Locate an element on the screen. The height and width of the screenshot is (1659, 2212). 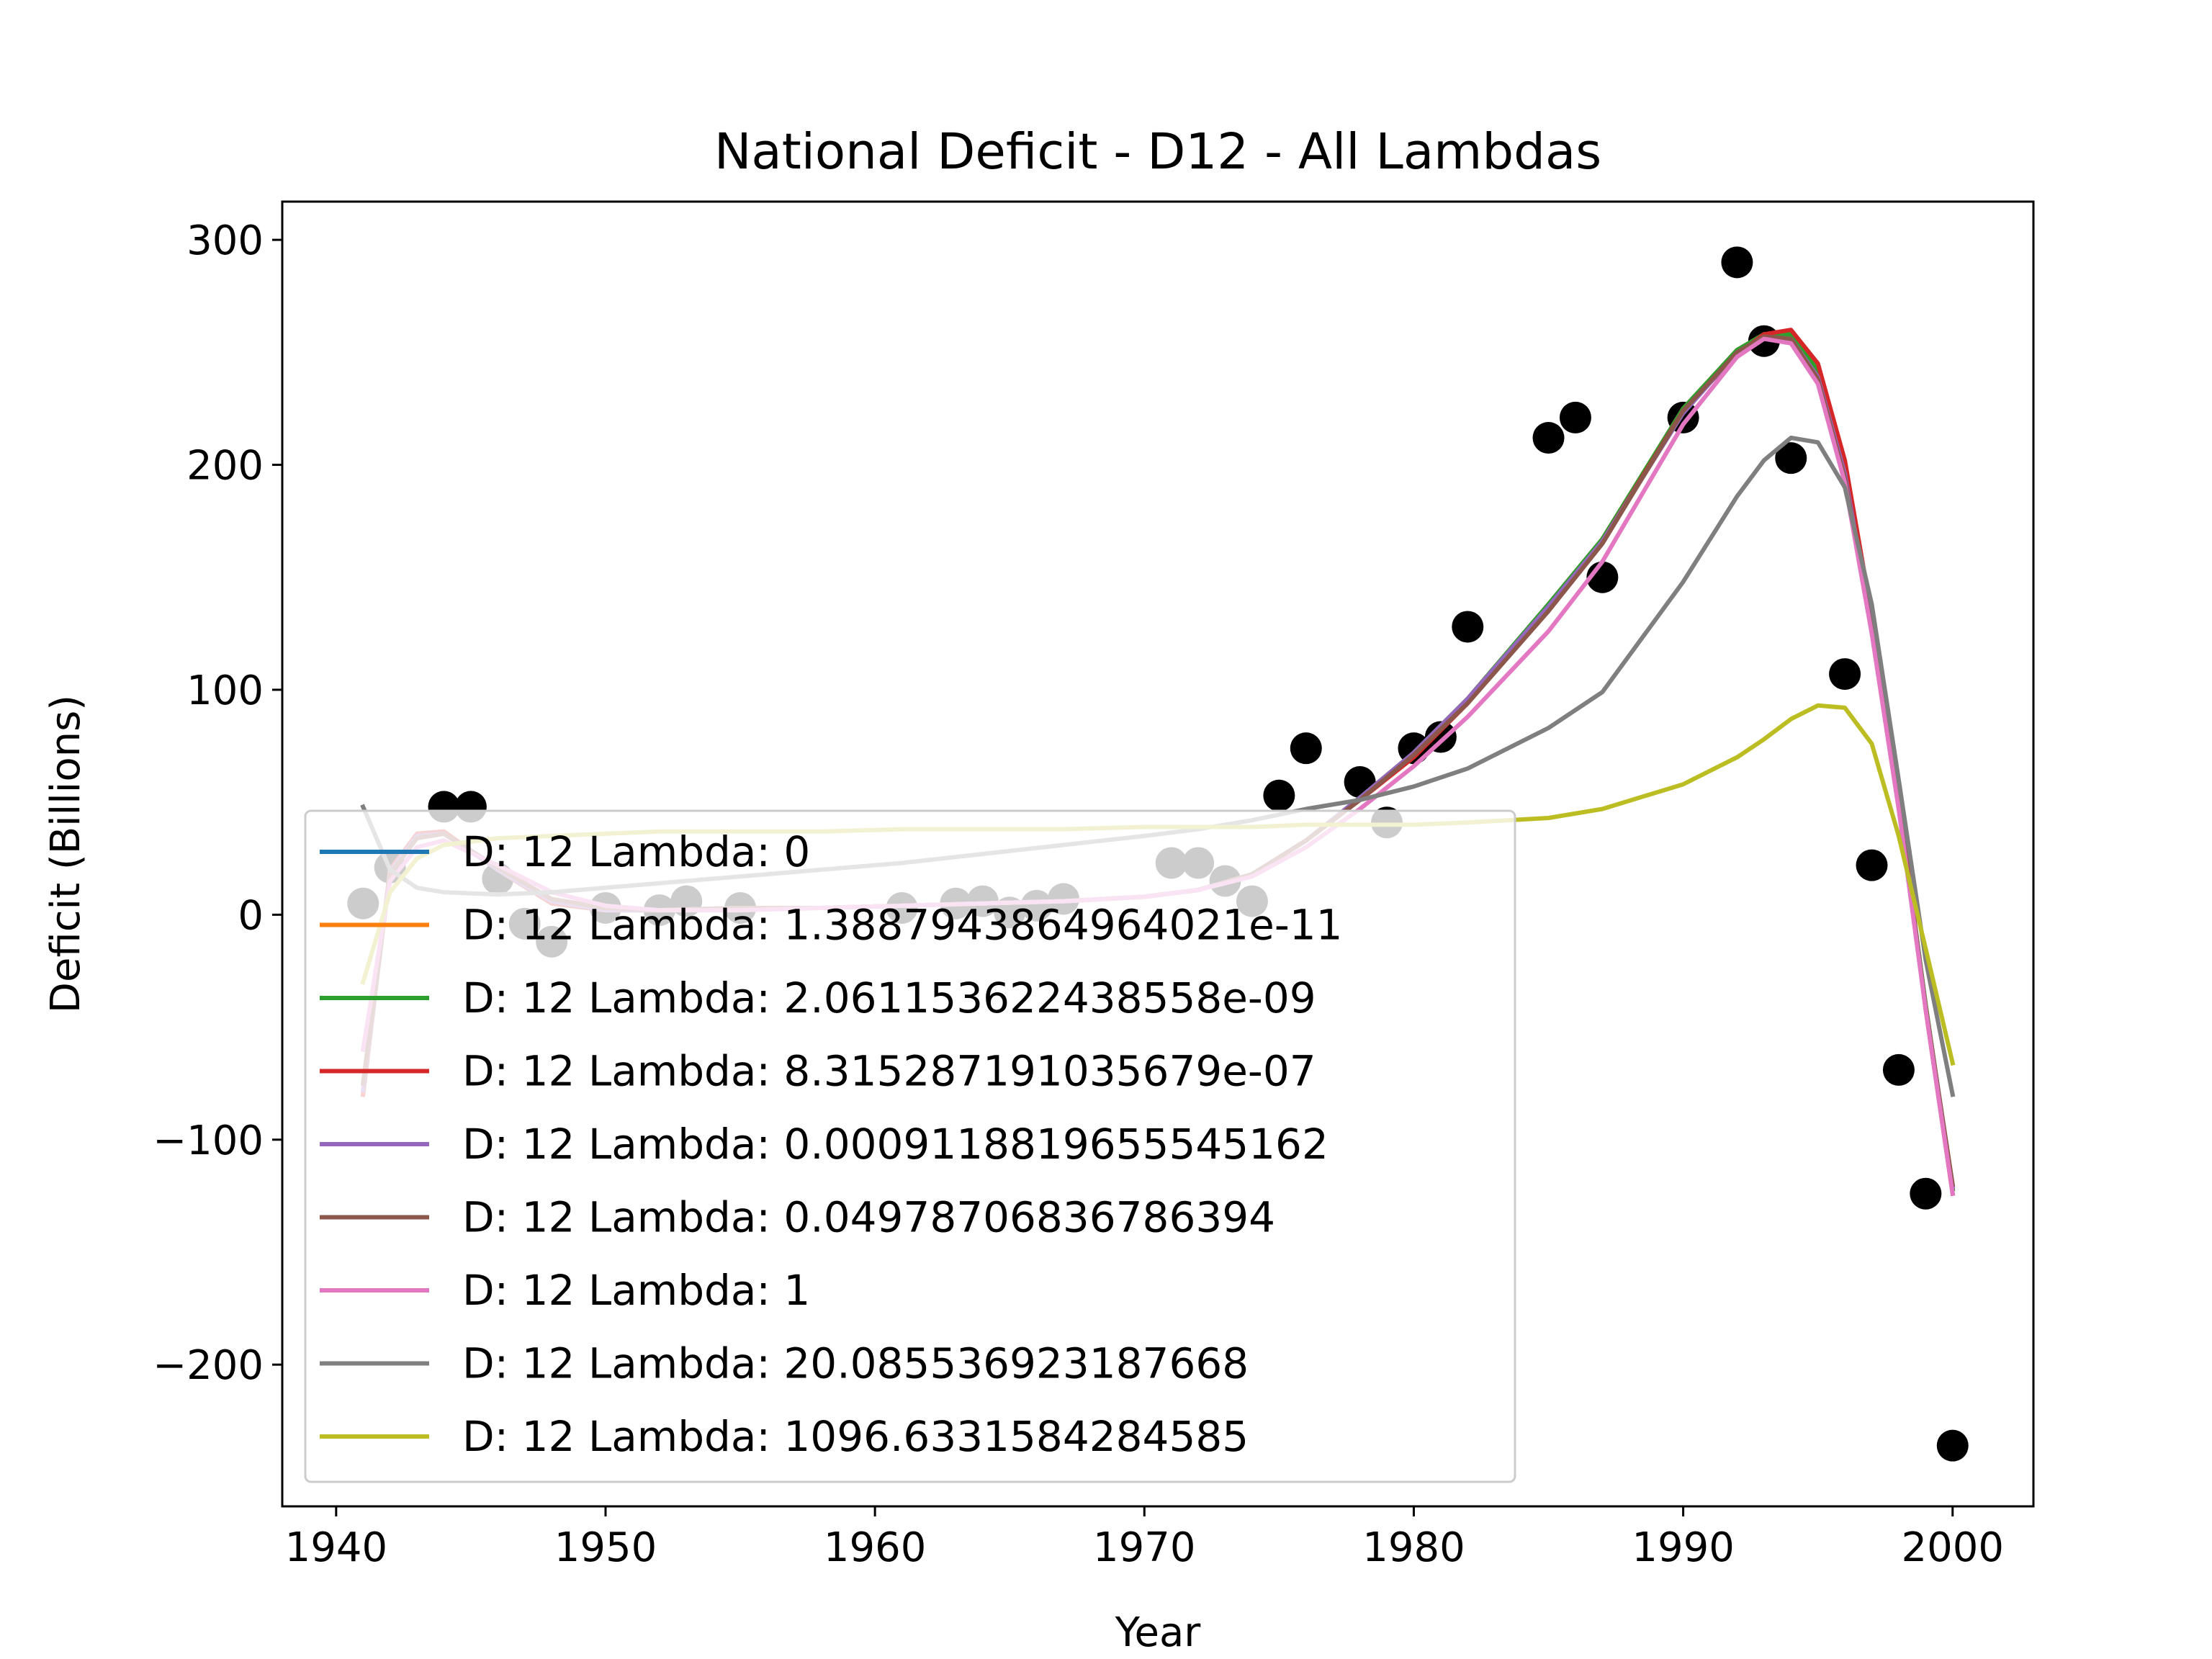
legend-label: D: 12 Lambda: 1 is located at coordinates (636, 1290).